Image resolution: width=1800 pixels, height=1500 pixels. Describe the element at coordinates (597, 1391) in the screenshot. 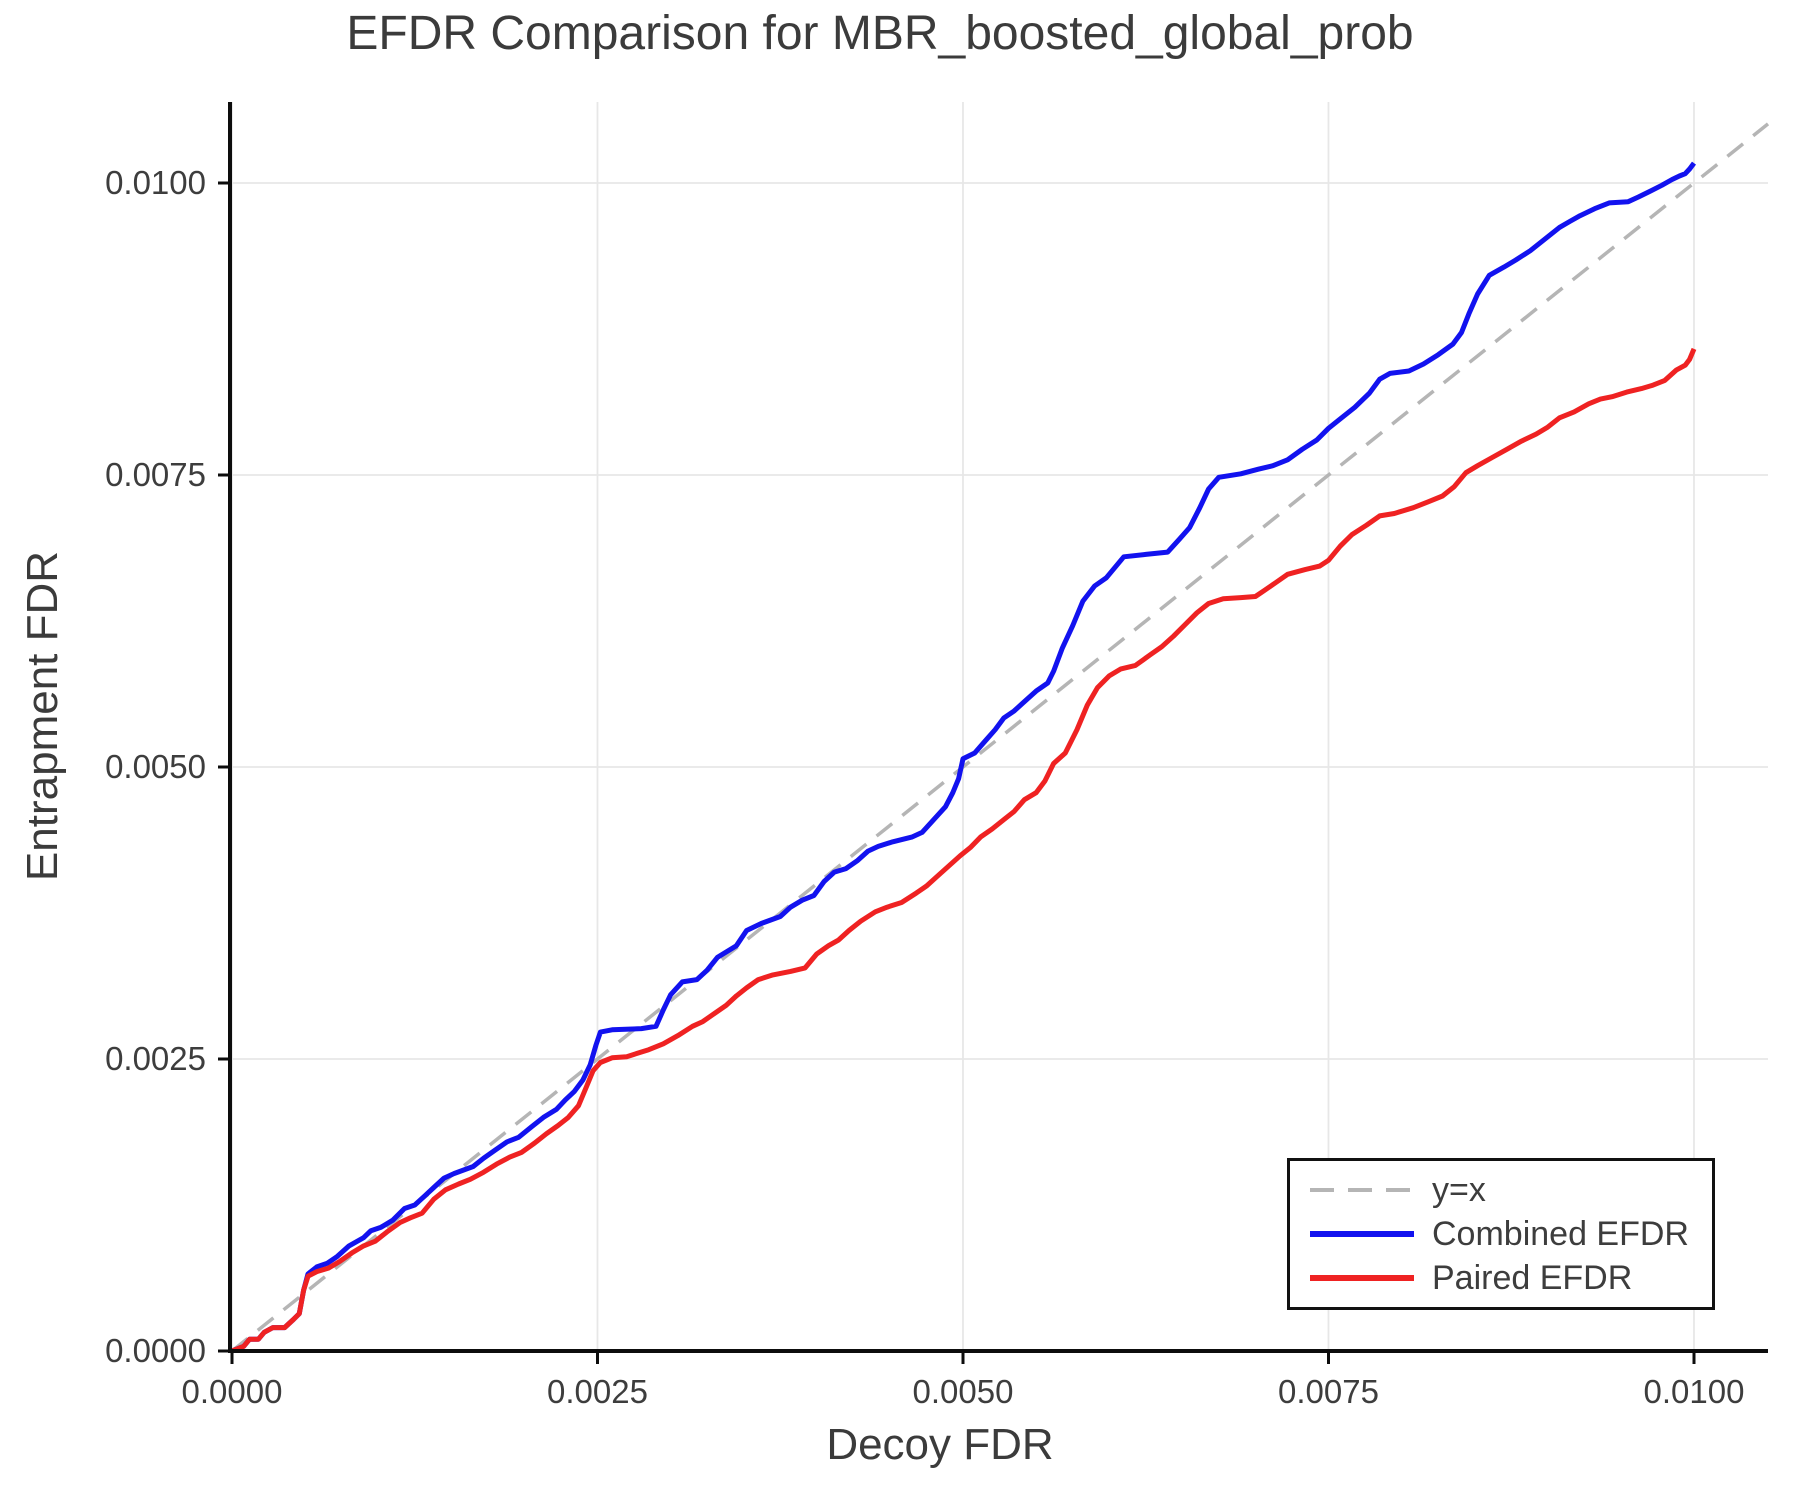

I see `x-tick-label: 0.0025` at that location.